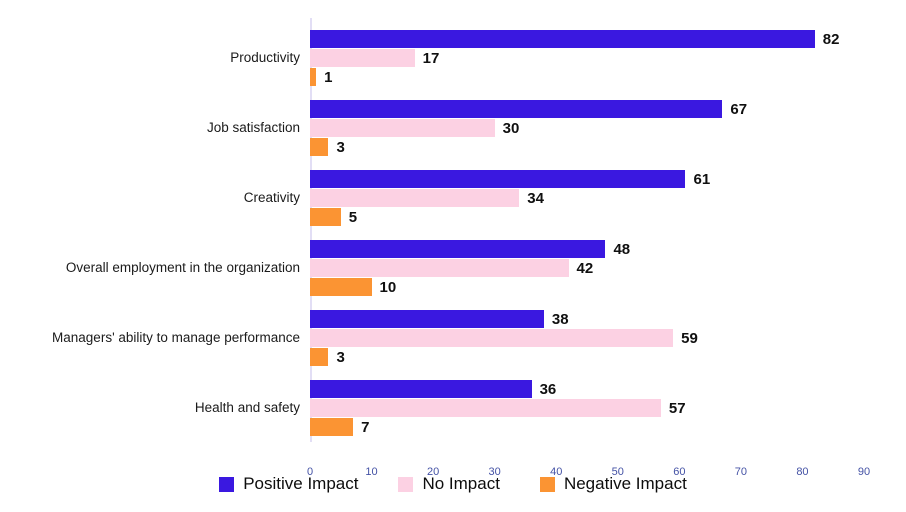  I want to click on bar-stack: 48 42 10, so click(587, 268).